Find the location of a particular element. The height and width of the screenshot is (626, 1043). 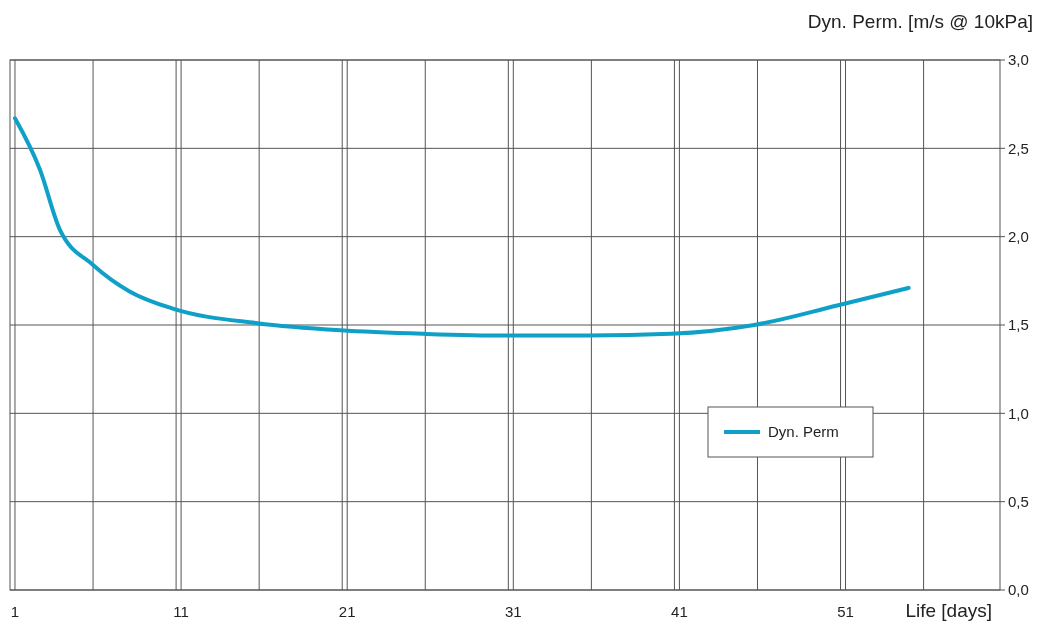

y-axis-title: Dyn. Perm. [m/s @ 10kPa] is located at coordinates (920, 21).